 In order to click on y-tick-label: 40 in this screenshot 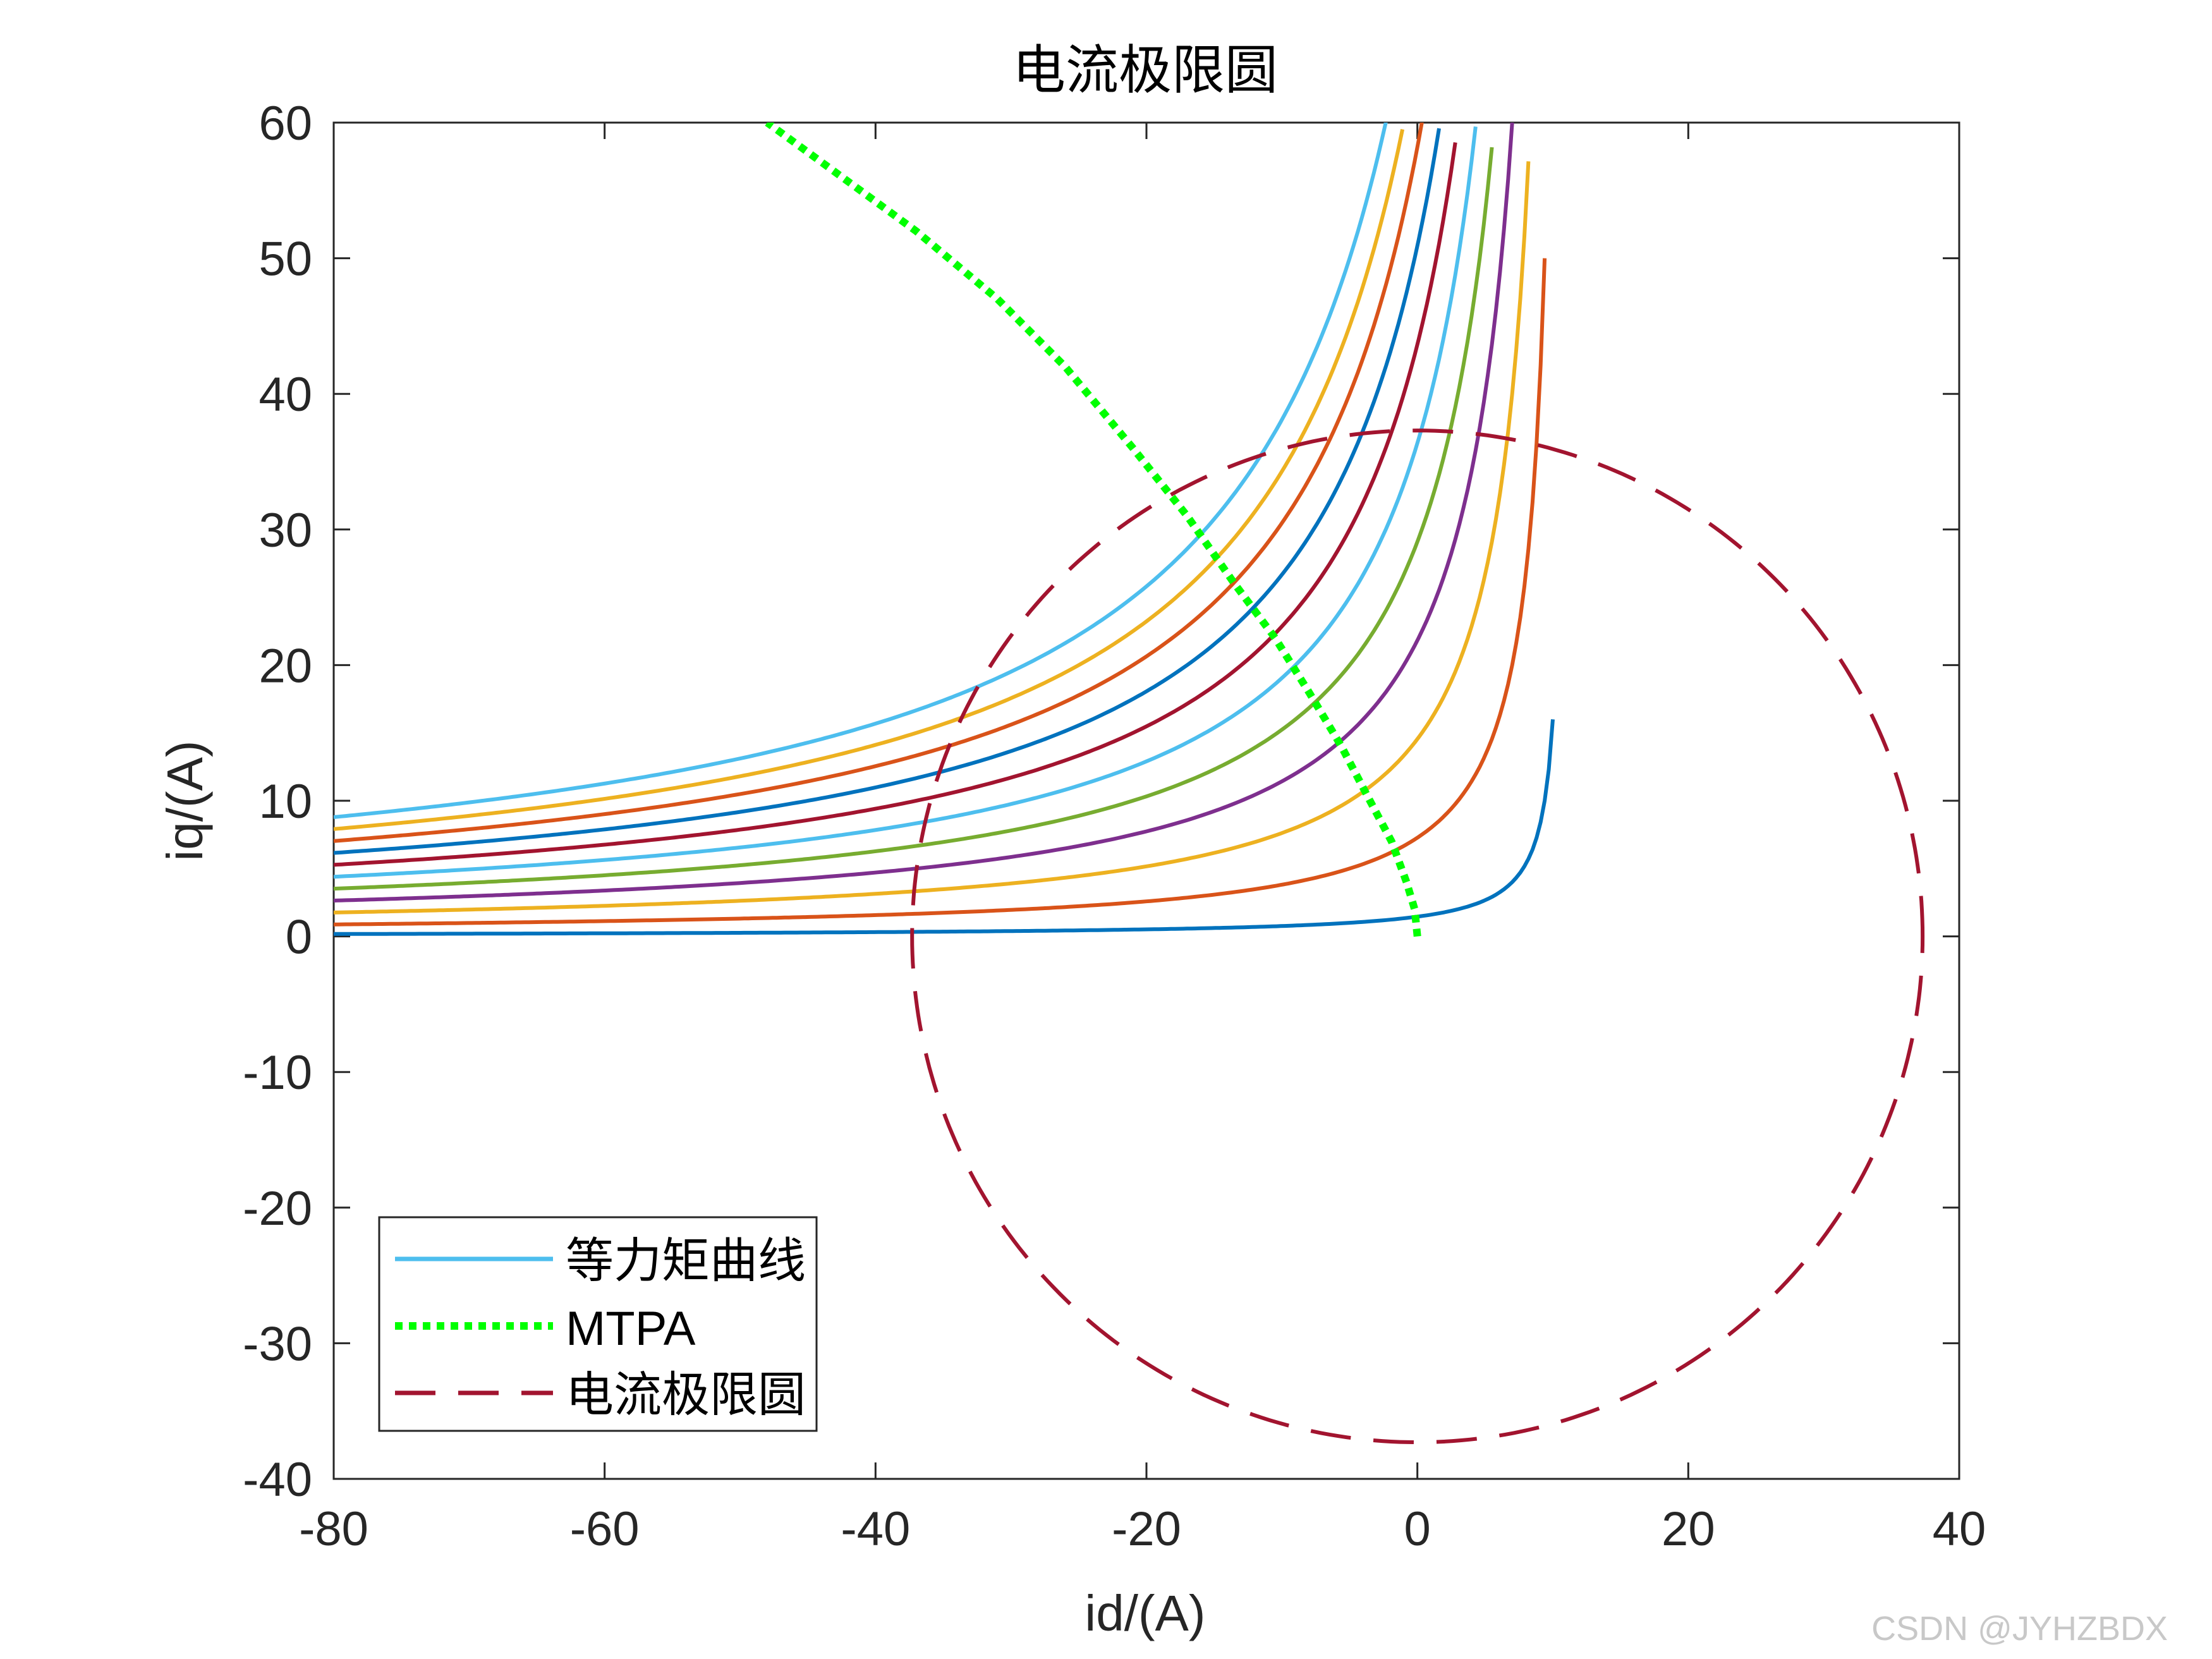, I will do `click(285, 395)`.